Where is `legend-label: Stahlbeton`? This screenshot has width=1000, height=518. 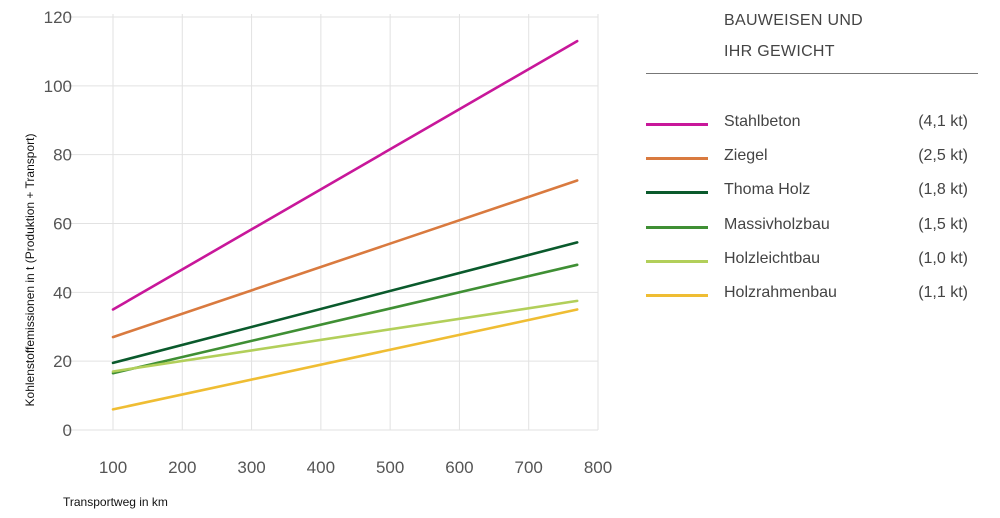
legend-label: Stahlbeton is located at coordinates (762, 121).